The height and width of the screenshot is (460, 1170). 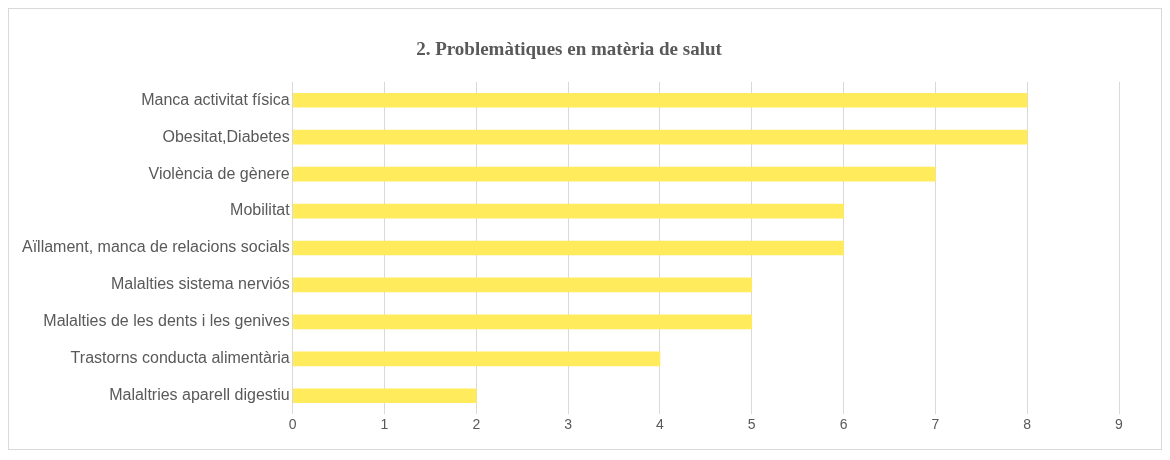 I want to click on y-tick-label: Manca activitat física, so click(x=215, y=99).